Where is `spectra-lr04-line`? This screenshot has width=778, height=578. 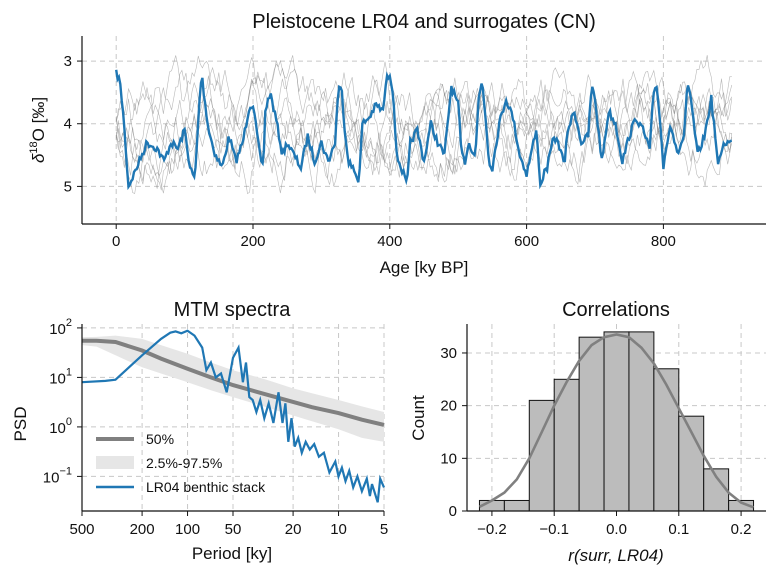 spectra-lr04-line is located at coordinates (233, 416).